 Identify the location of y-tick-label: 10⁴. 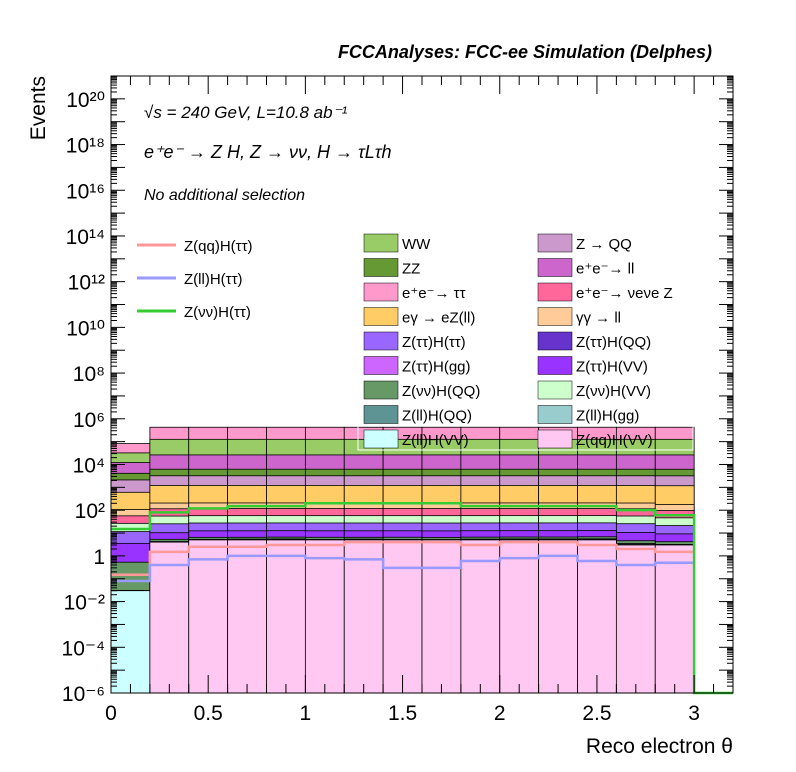
(89, 465).